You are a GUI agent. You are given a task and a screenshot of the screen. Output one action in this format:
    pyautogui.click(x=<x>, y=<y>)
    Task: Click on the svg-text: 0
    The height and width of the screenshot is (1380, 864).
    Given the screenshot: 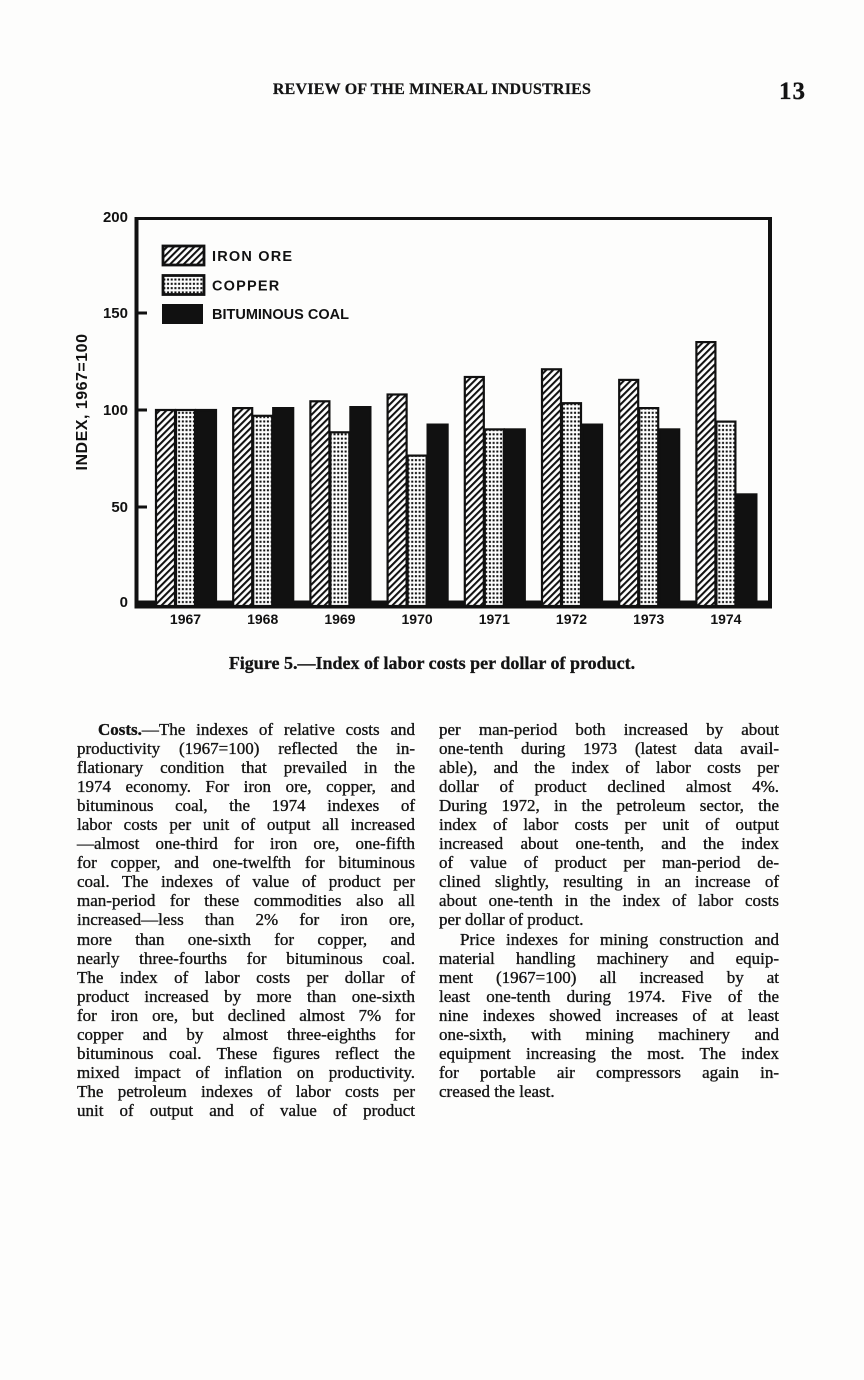 What is the action you would take?
    pyautogui.click(x=124, y=602)
    